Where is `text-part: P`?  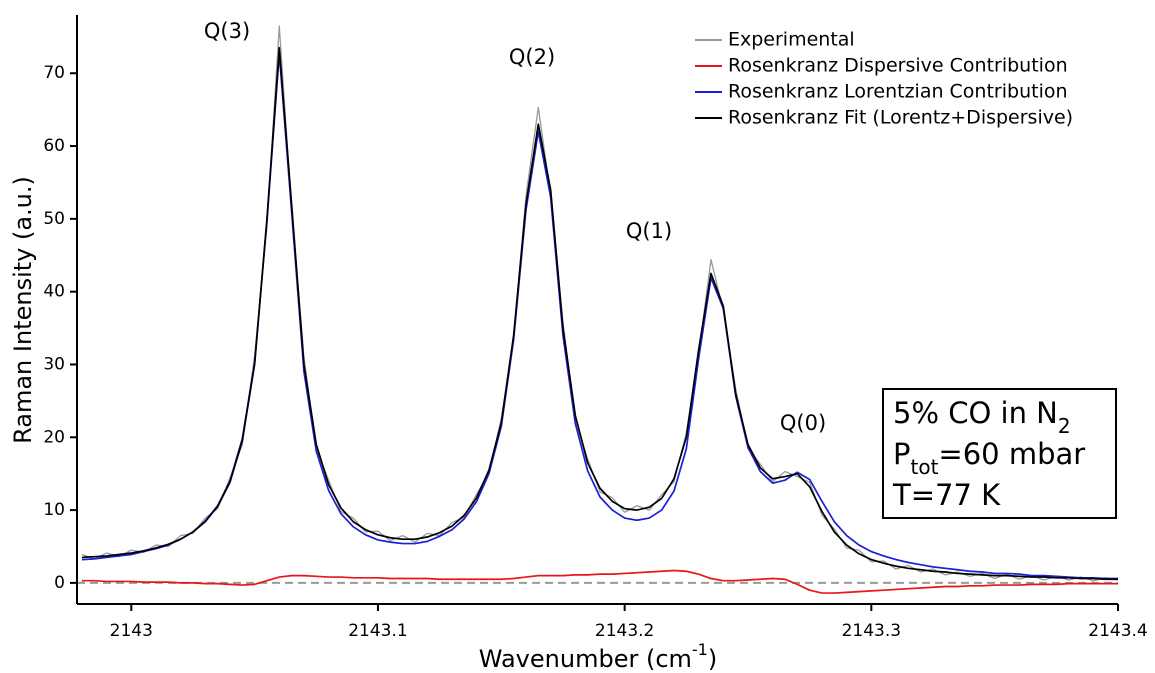 text-part: P is located at coordinates (902, 454).